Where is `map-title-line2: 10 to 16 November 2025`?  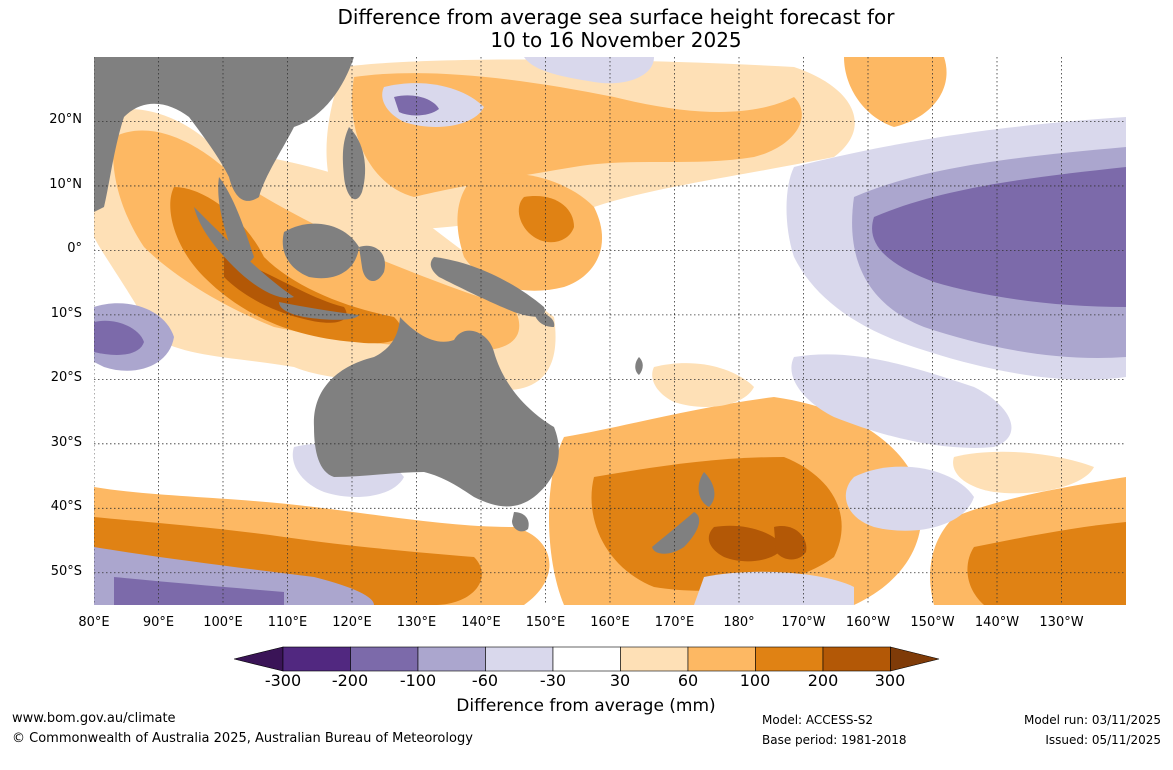 map-title-line2: 10 to 16 November 2025 is located at coordinates (616, 40).